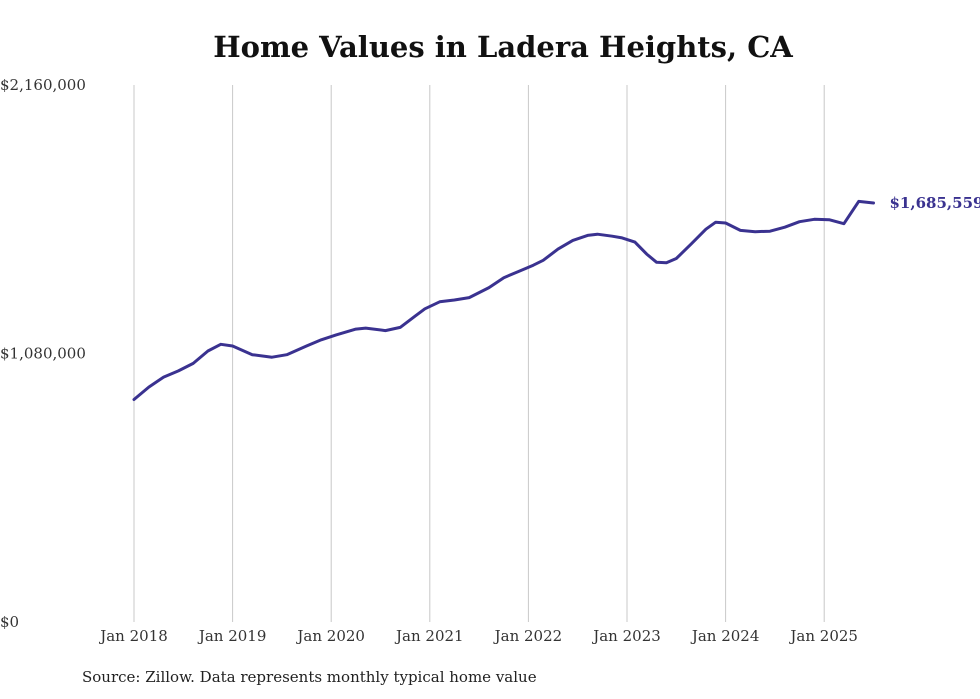 This screenshot has height=699, width=980. Describe the element at coordinates (935, 203) in the screenshot. I see `end-value-label: $1,685,559` at that location.